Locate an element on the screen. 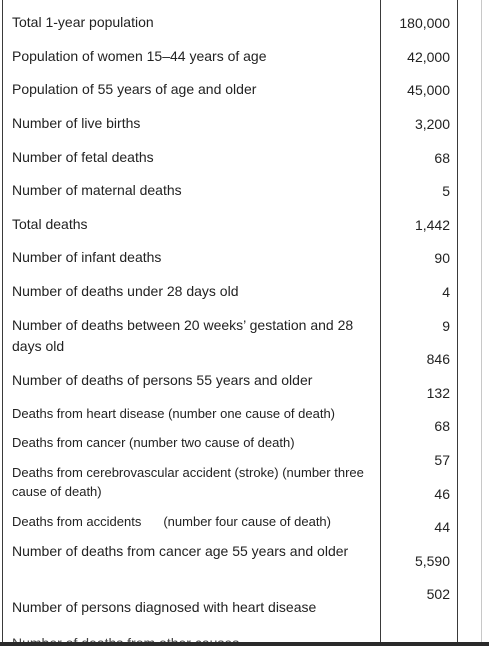 The width and height of the screenshot is (489, 646). row-label-live-births: Number of live births is located at coordinates (76, 123).